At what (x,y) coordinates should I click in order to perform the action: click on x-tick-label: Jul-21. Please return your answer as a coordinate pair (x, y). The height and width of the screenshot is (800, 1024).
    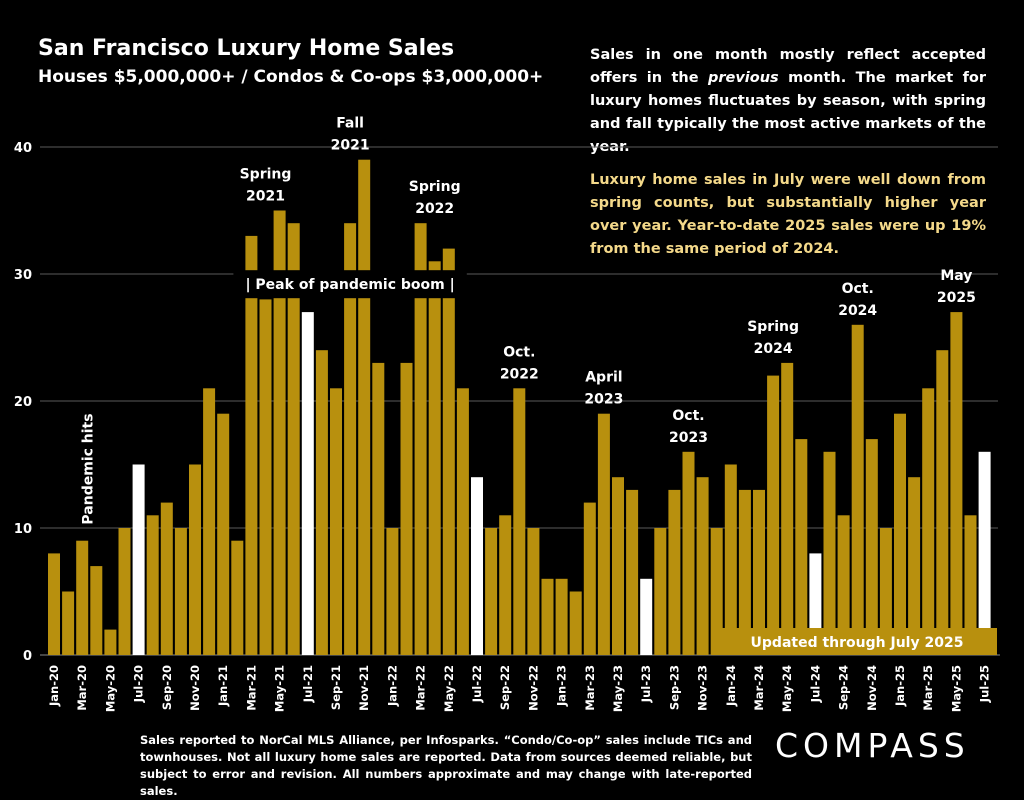
    Looking at the image, I should click on (308, 684).